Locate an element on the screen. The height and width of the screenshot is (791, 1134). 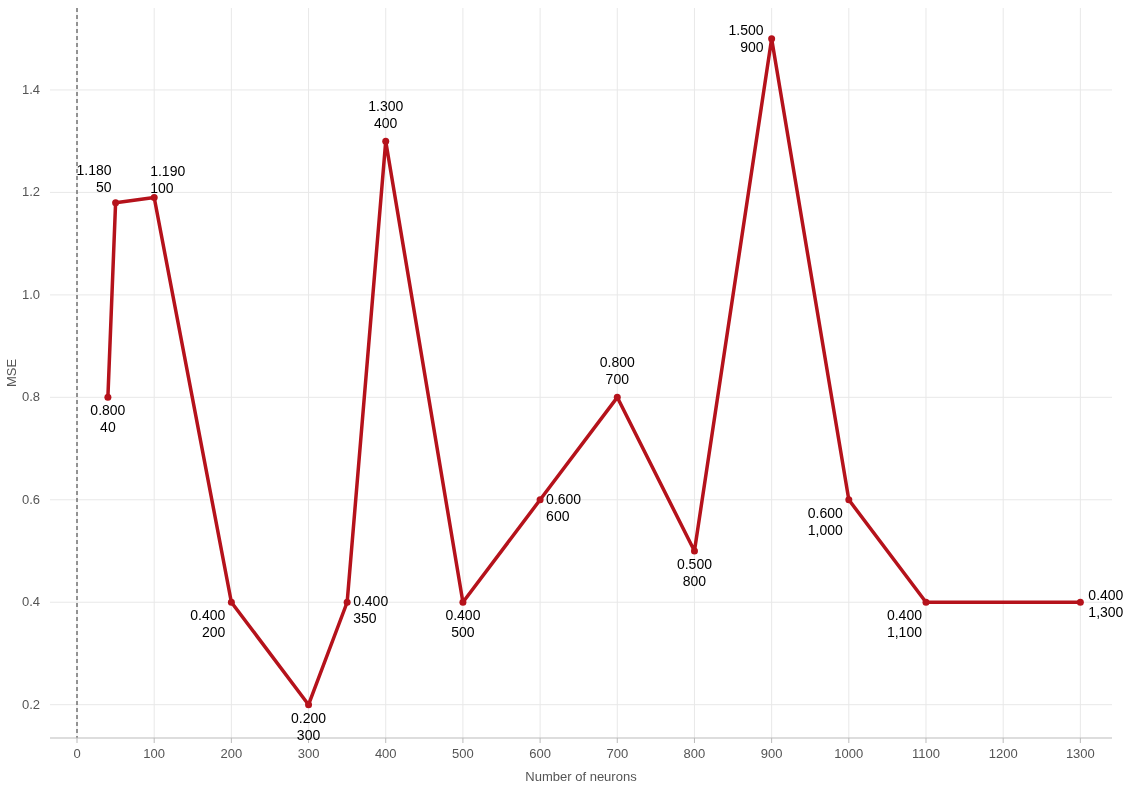
x-tick-label: 700 is located at coordinates (617, 753).